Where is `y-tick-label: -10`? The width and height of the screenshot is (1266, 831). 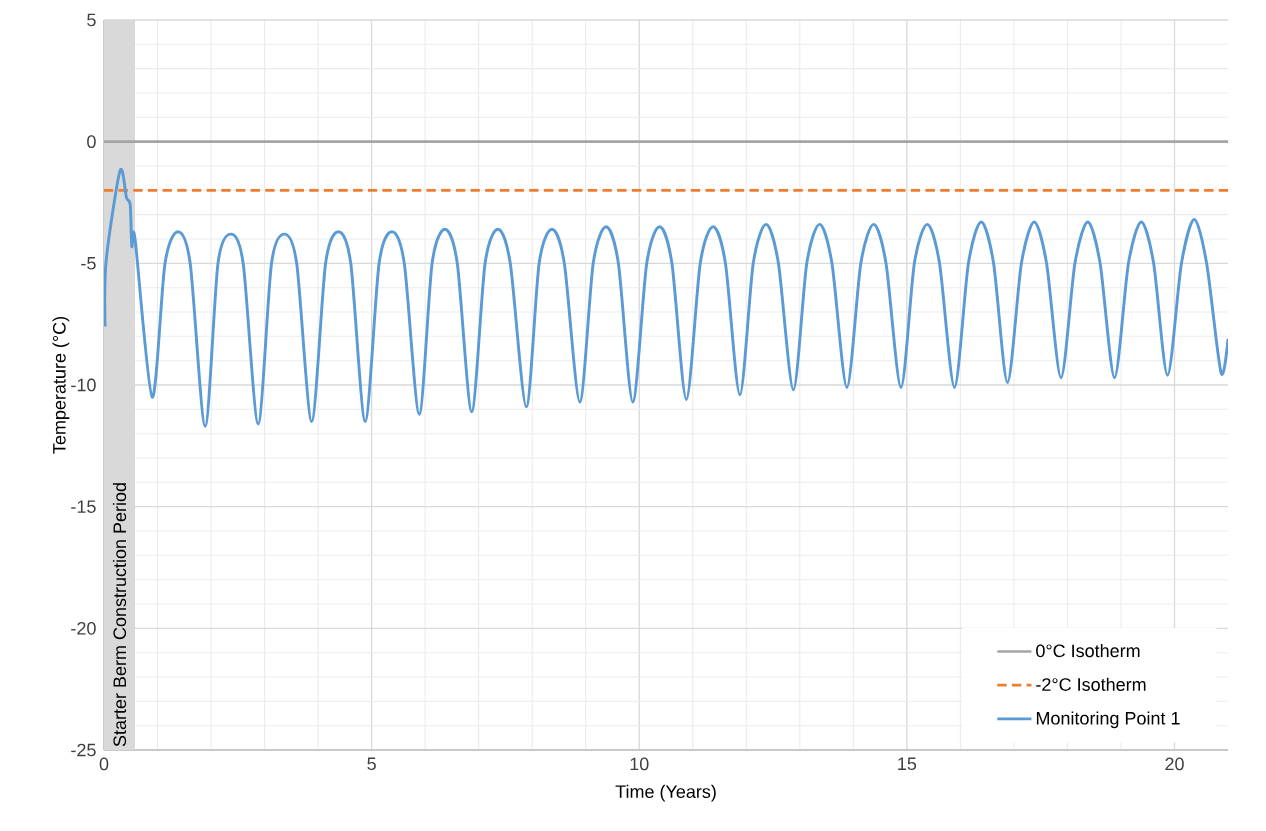 y-tick-label: -10 is located at coordinates (83, 385).